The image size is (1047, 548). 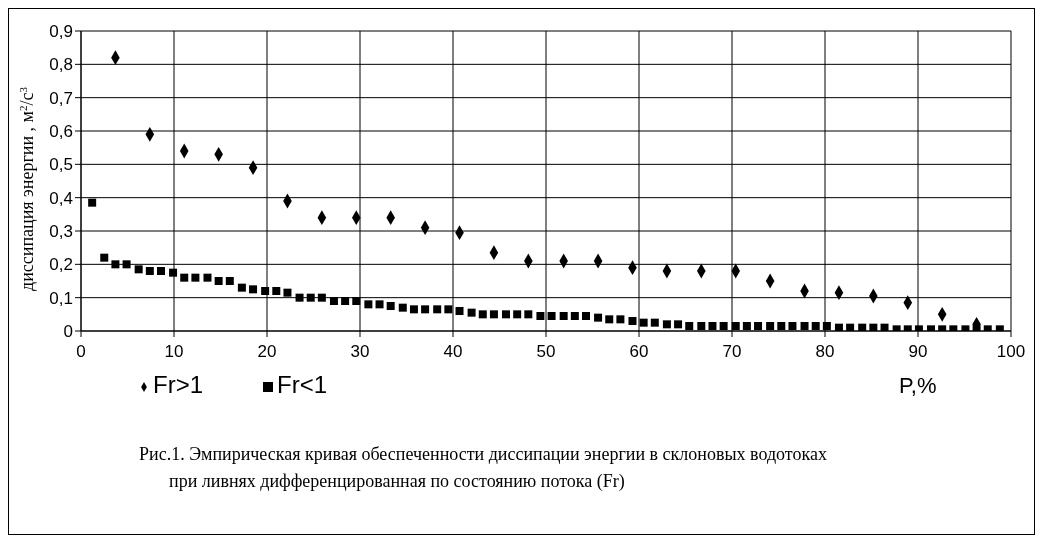 I want to click on y-tick-label: 0,4, so click(x=61, y=198).